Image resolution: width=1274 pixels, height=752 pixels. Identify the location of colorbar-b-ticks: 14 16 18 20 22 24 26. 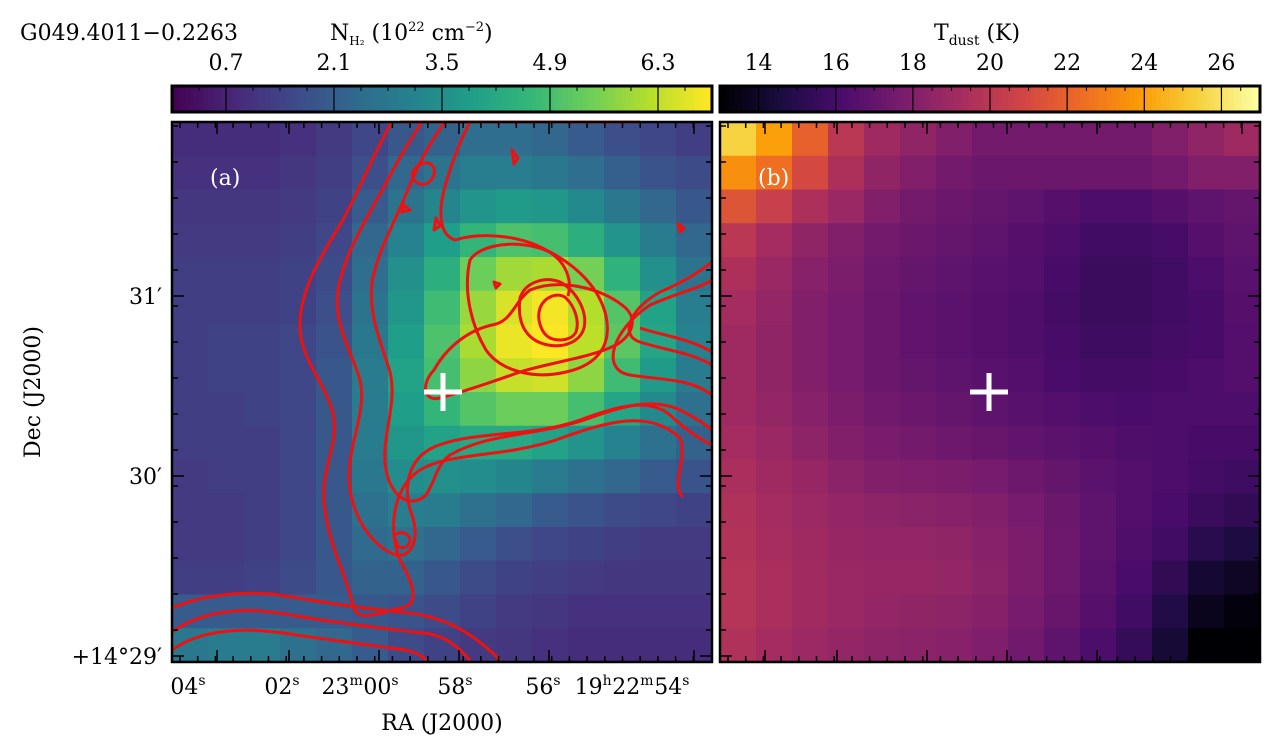
(990, 81).